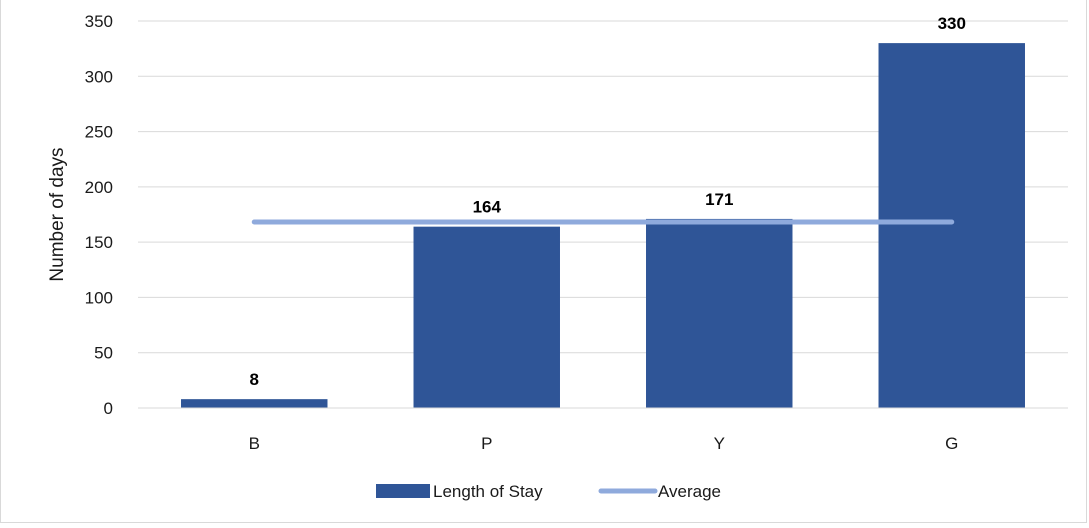  What do you see at coordinates (99, 132) in the screenshot?
I see `y-tick-label: 250` at bounding box center [99, 132].